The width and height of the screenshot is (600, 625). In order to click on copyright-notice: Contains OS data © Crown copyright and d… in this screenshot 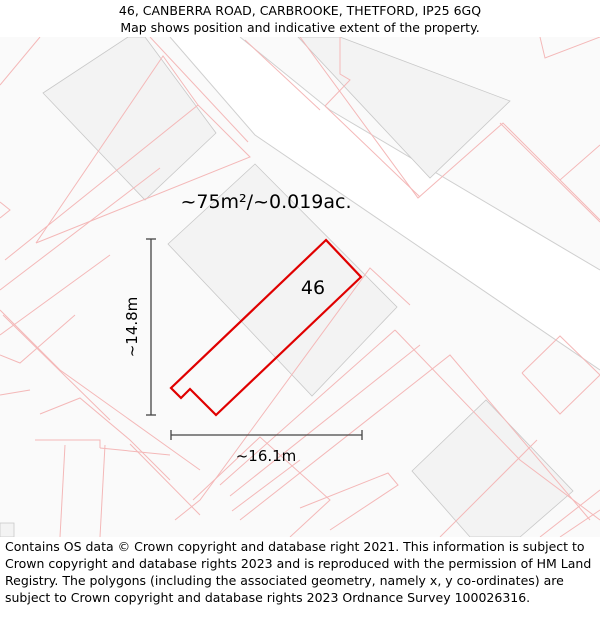, I will do `click(298, 572)`.